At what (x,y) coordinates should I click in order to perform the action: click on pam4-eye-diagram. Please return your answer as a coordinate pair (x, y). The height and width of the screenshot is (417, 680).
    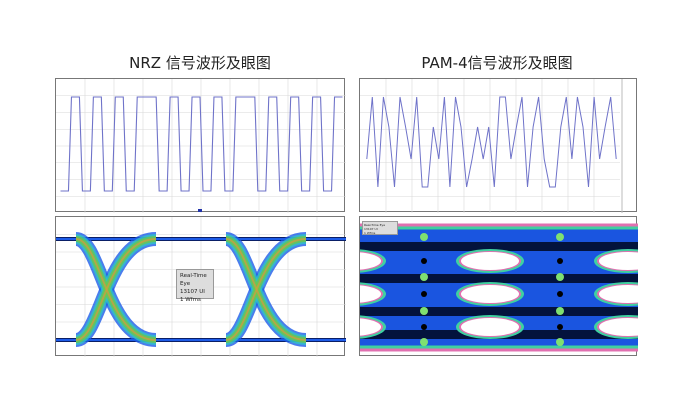
    Looking at the image, I should click on (499, 287).